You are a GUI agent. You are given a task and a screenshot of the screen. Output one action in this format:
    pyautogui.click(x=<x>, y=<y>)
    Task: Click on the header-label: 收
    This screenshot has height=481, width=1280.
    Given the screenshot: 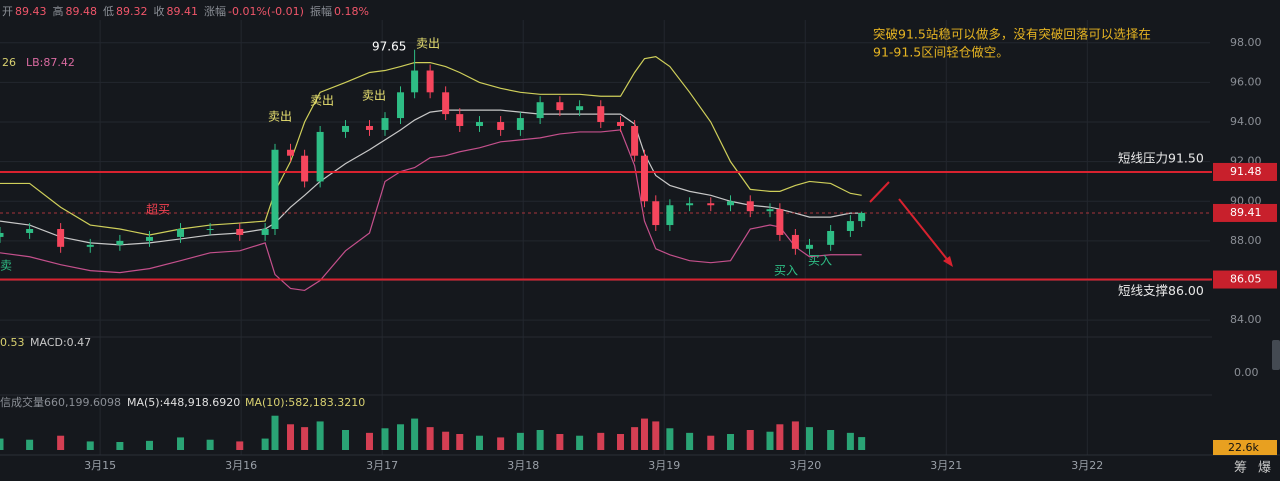 What is the action you would take?
    pyautogui.click(x=159, y=11)
    